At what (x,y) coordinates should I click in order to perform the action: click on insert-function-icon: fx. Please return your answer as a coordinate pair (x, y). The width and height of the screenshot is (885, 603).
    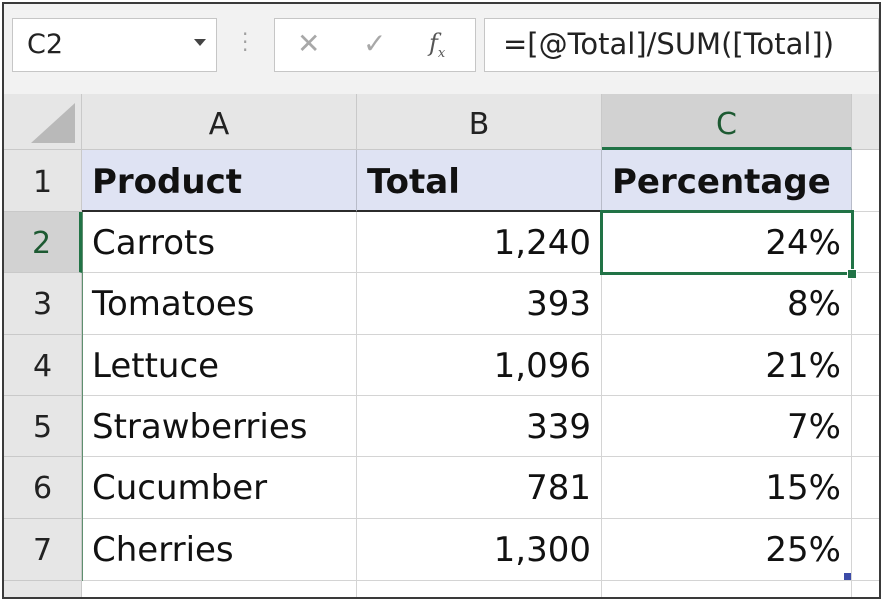
    Looking at the image, I should click on (437, 45).